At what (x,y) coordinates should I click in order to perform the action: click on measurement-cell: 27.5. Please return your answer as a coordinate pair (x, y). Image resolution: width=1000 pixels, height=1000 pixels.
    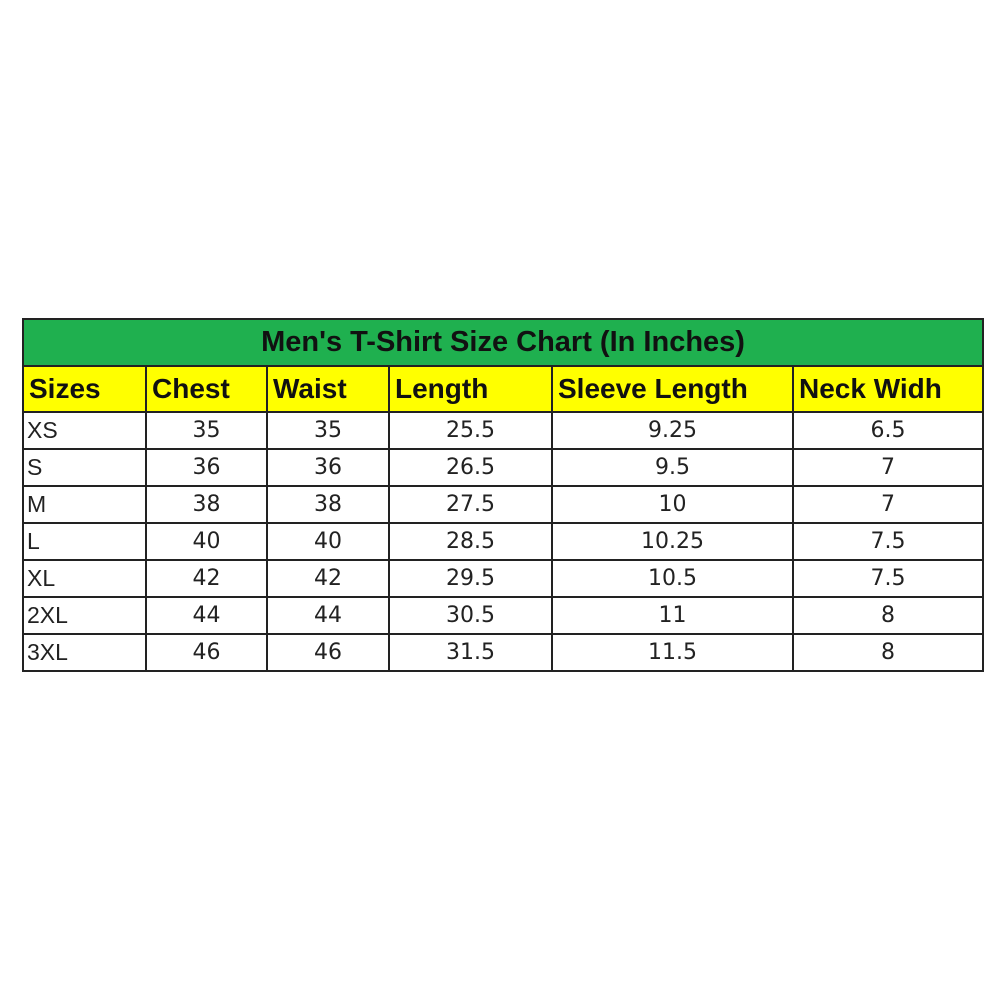
    Looking at the image, I should click on (470, 504).